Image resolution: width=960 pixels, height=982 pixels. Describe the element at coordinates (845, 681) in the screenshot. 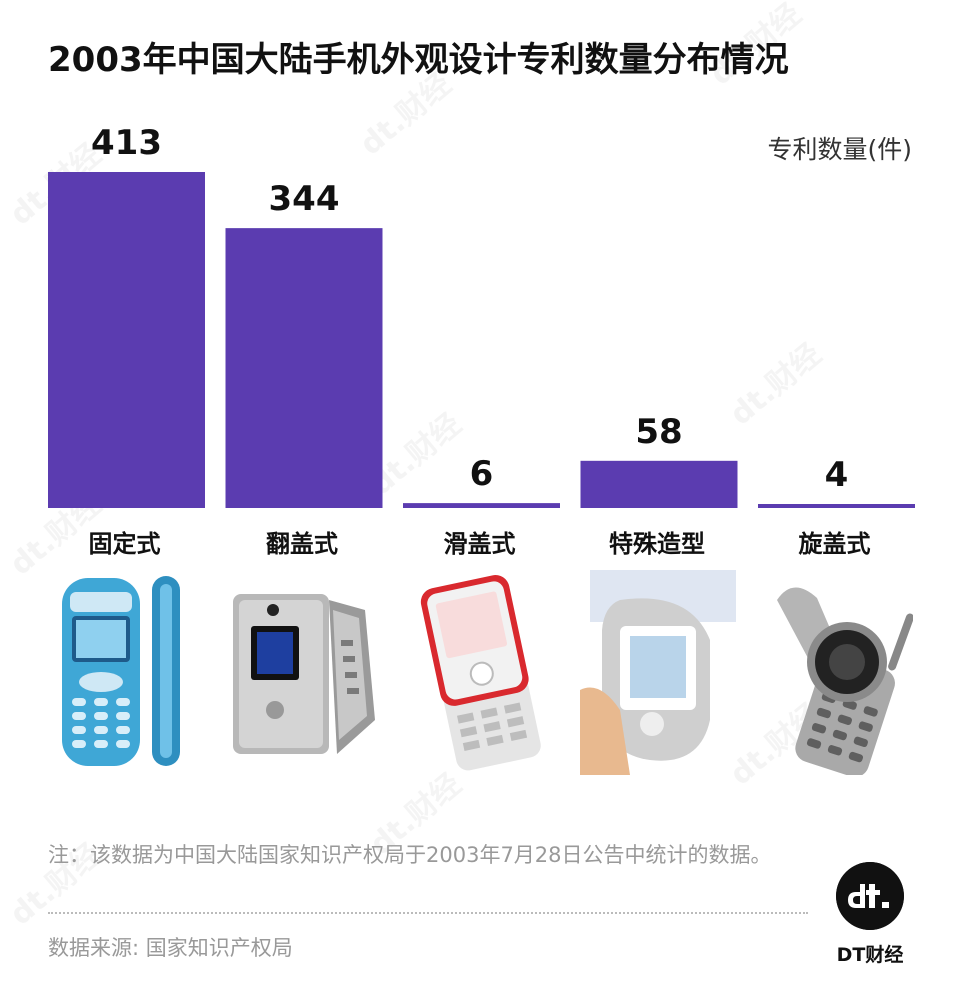

I see `swivel-phone-icon` at that location.